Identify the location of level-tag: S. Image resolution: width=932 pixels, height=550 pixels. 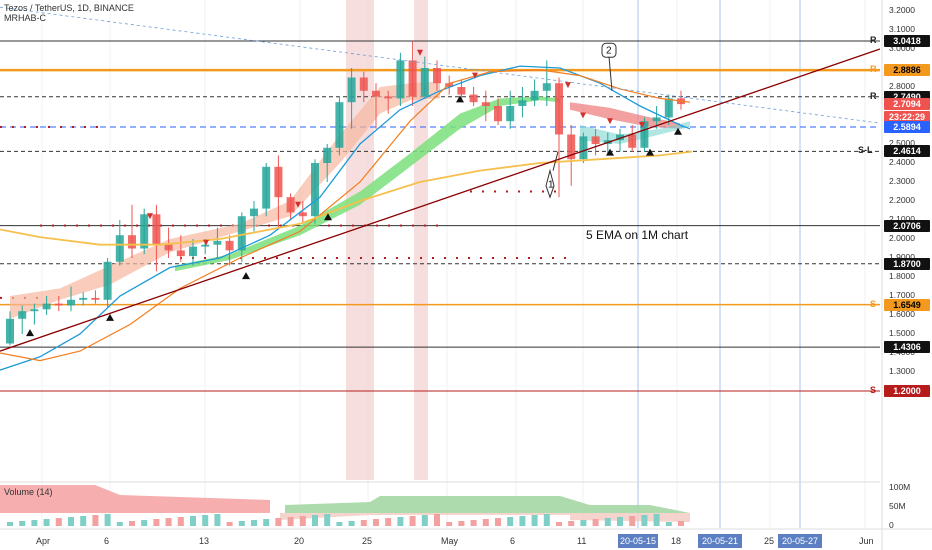
(873, 390).